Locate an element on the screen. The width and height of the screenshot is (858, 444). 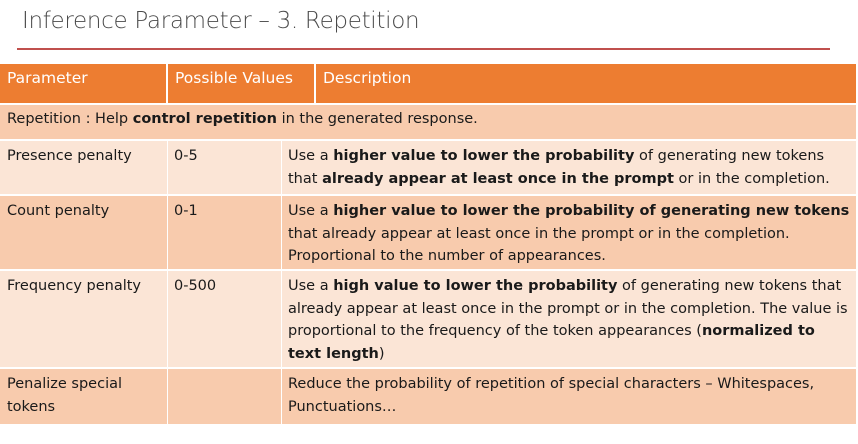
text-fragment: of generating new tokens that is located at coordinates (556, 167).